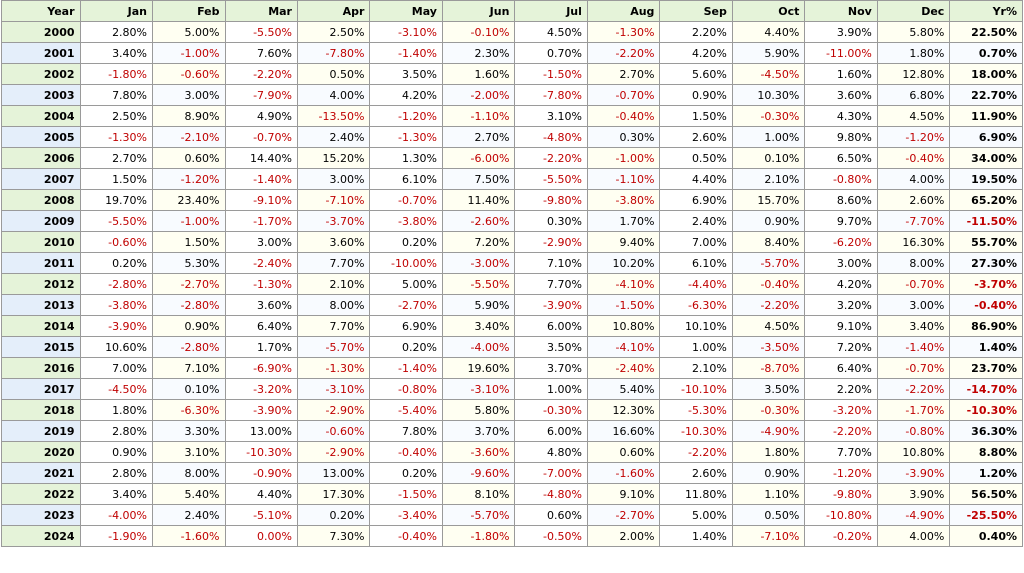  What do you see at coordinates (261, 431) in the screenshot?
I see `monthly-return: 13.00%` at bounding box center [261, 431].